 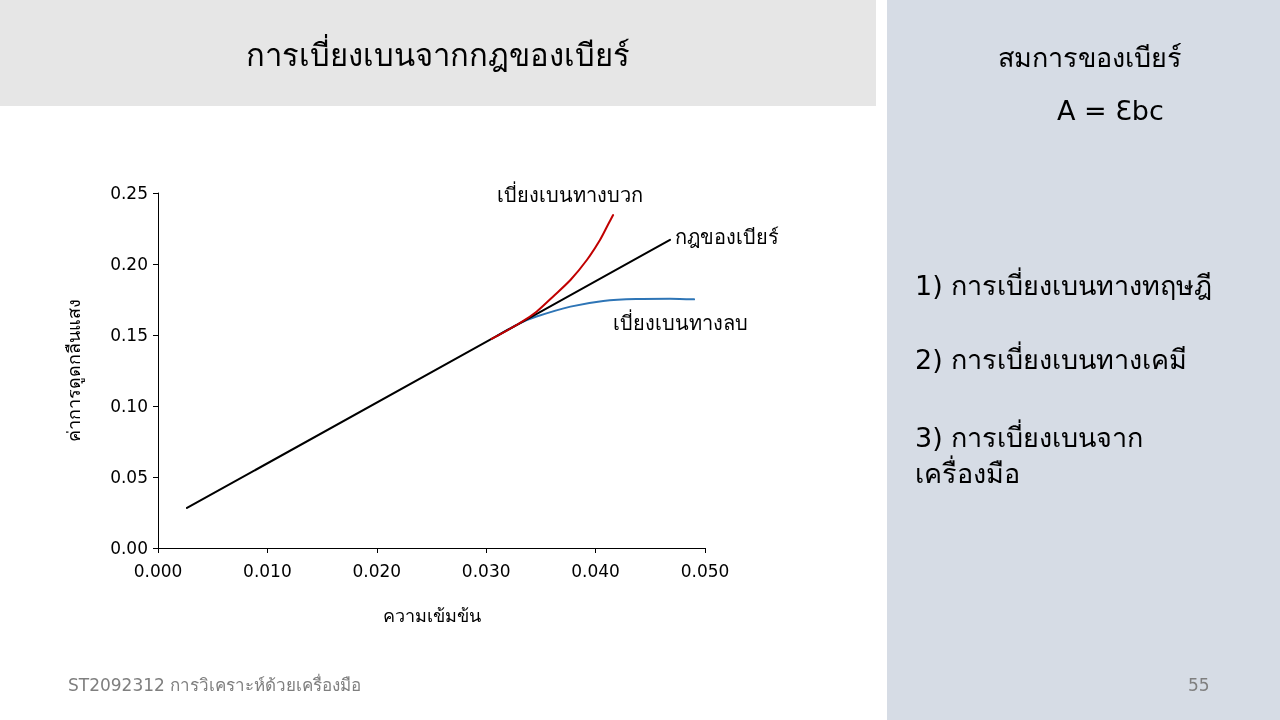 What do you see at coordinates (1030, 456) in the screenshot?
I see `text: 3) การเบี่ยงเบนจากเครื่องมือ` at bounding box center [1030, 456].